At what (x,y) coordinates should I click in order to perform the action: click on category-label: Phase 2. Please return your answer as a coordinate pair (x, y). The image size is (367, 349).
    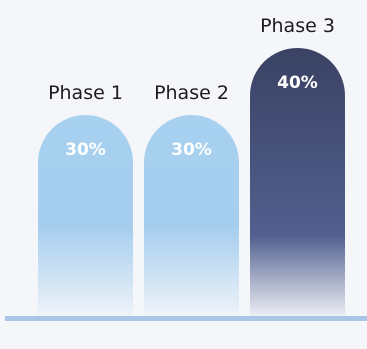
    Looking at the image, I should click on (191, 93).